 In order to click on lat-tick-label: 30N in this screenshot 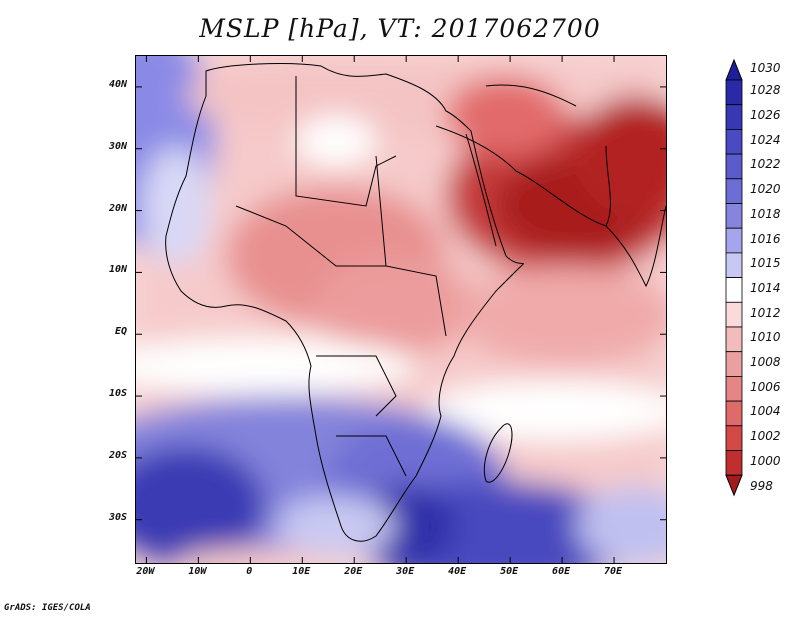, I will do `click(117, 146)`.